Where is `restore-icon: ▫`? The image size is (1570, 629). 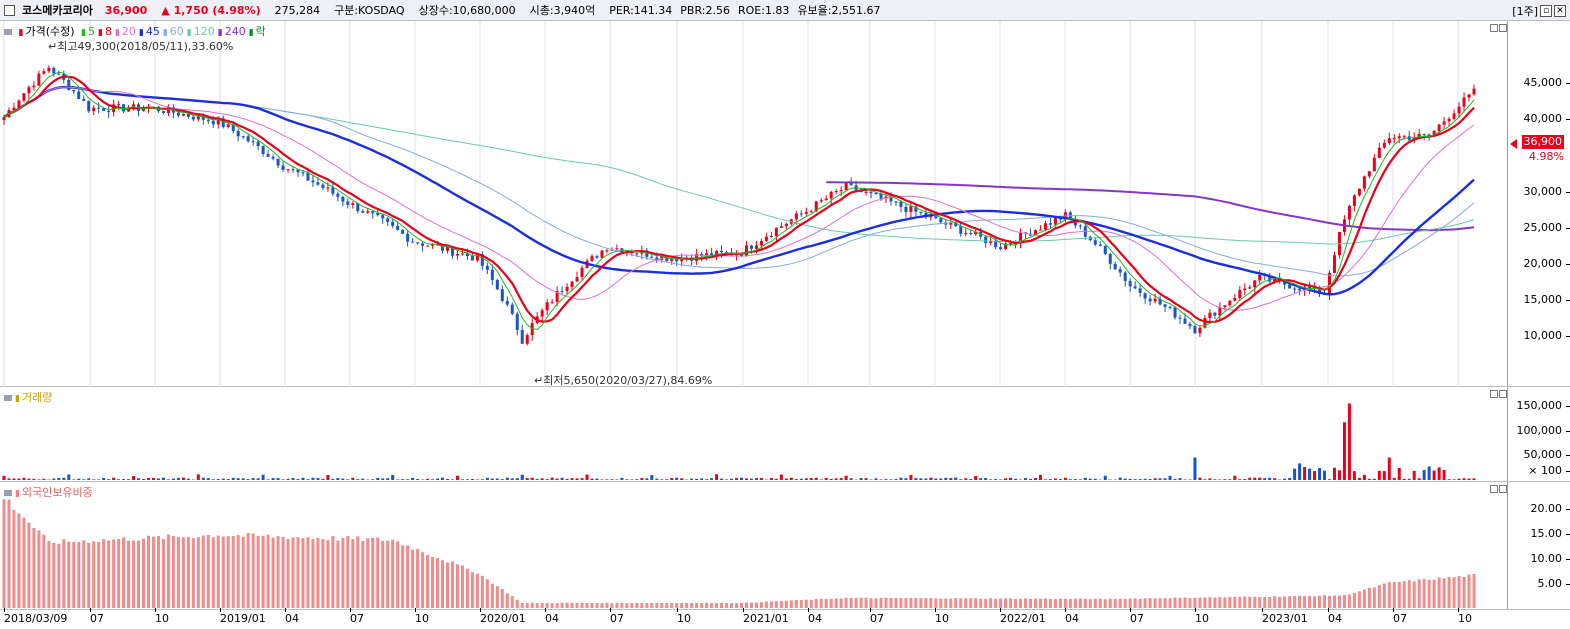 restore-icon: ▫ is located at coordinates (1546, 11).